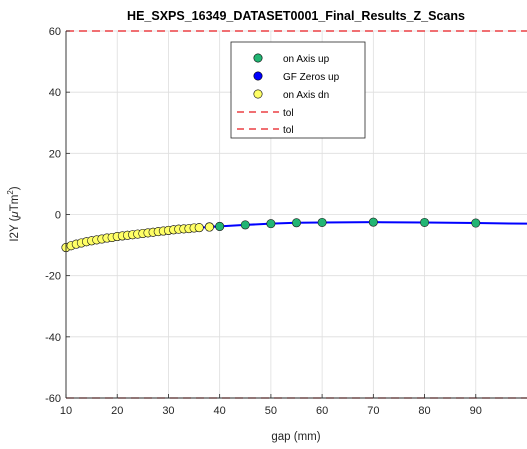 This screenshot has height=449, width=527. I want to click on legend-marker-on-axis-dn, so click(258, 94).